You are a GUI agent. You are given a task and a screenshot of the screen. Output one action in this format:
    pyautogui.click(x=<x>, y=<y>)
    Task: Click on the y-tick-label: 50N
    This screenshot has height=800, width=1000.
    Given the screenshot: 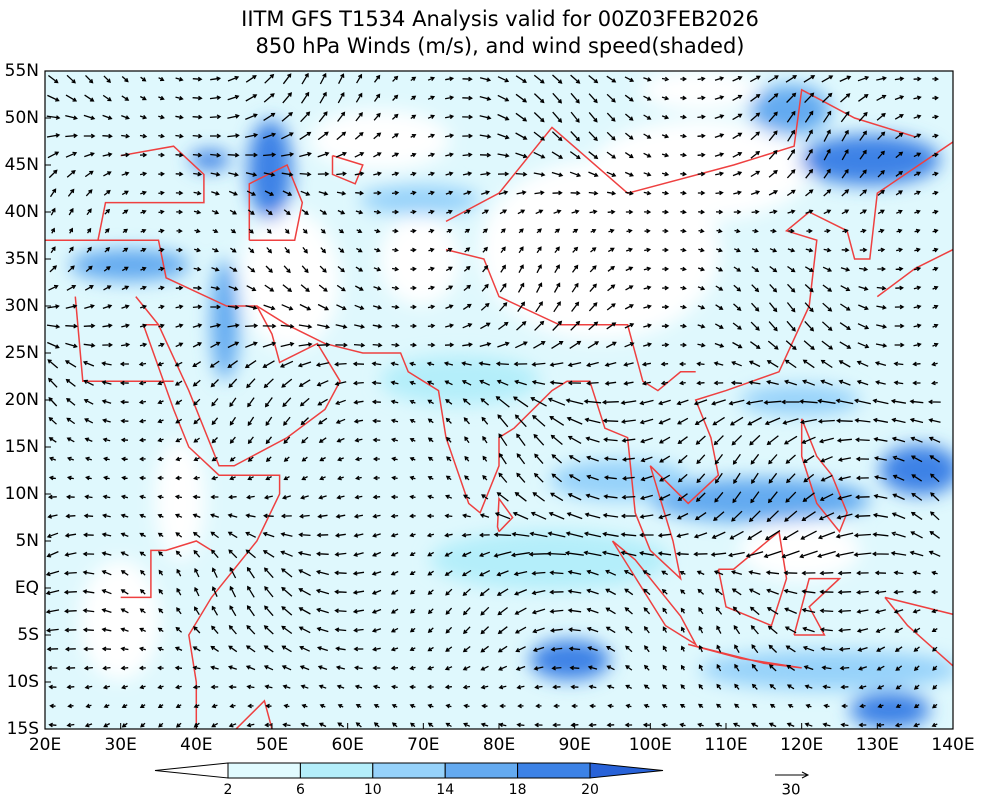 What is the action you would take?
    pyautogui.click(x=22, y=118)
    